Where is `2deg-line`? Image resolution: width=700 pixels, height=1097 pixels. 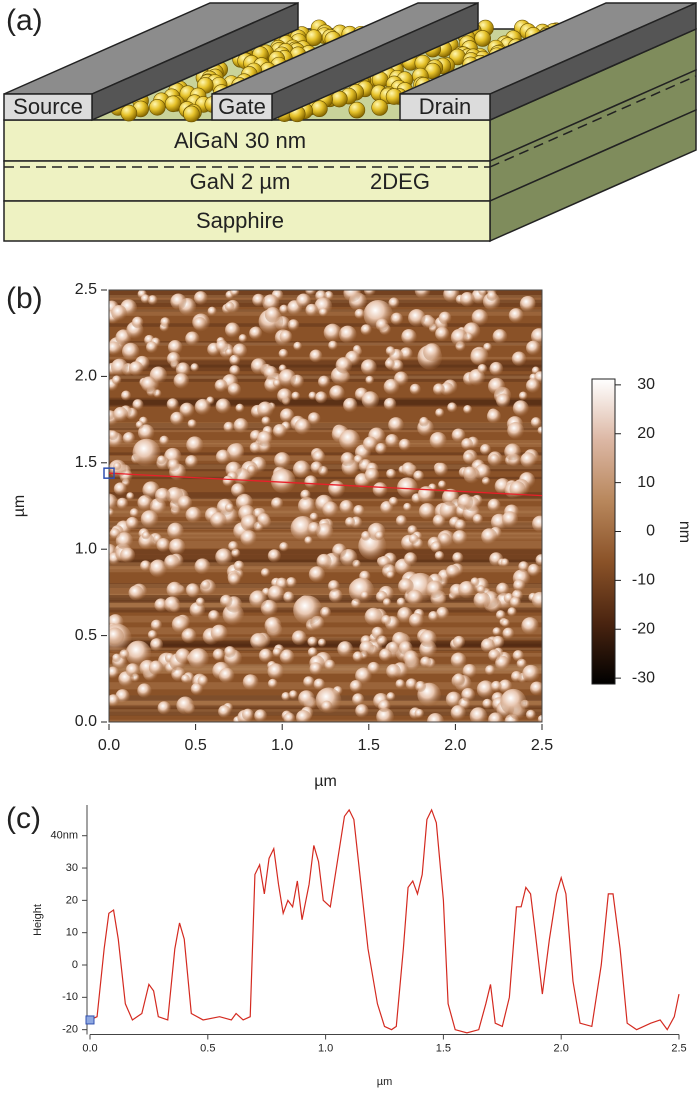 2deg-line is located at coordinates (593, 121).